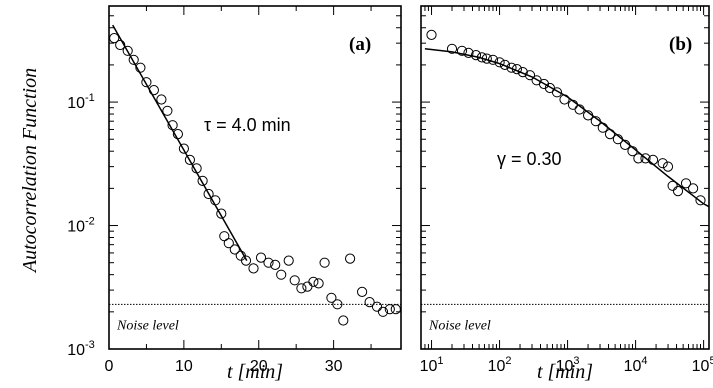 This screenshot has width=713, height=388. I want to click on y-tick-label: 10⁻¹, so click(81, 102).